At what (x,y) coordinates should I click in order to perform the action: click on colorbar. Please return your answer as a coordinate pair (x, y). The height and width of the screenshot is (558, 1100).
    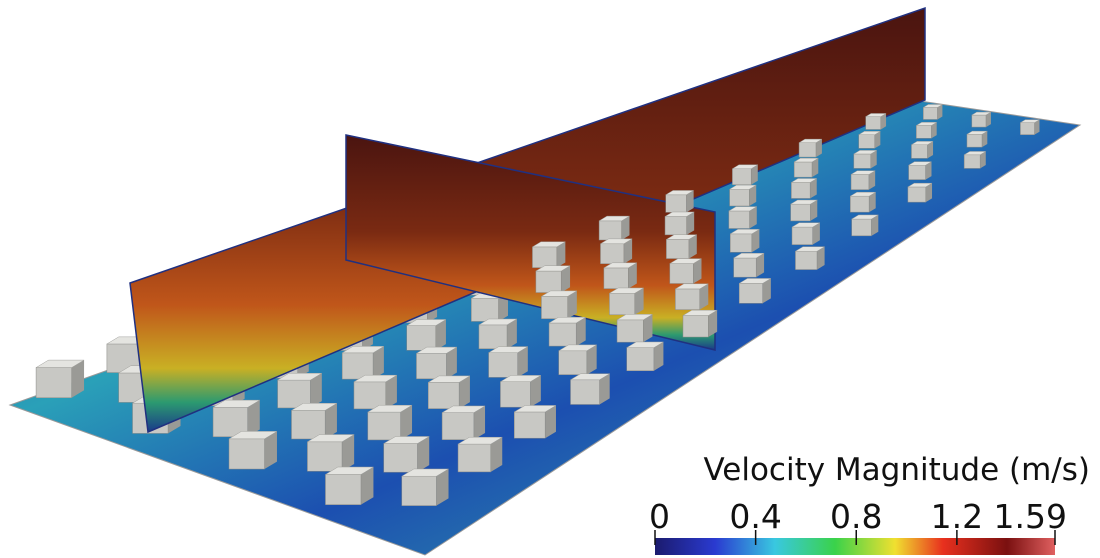
    Looking at the image, I should click on (855, 546).